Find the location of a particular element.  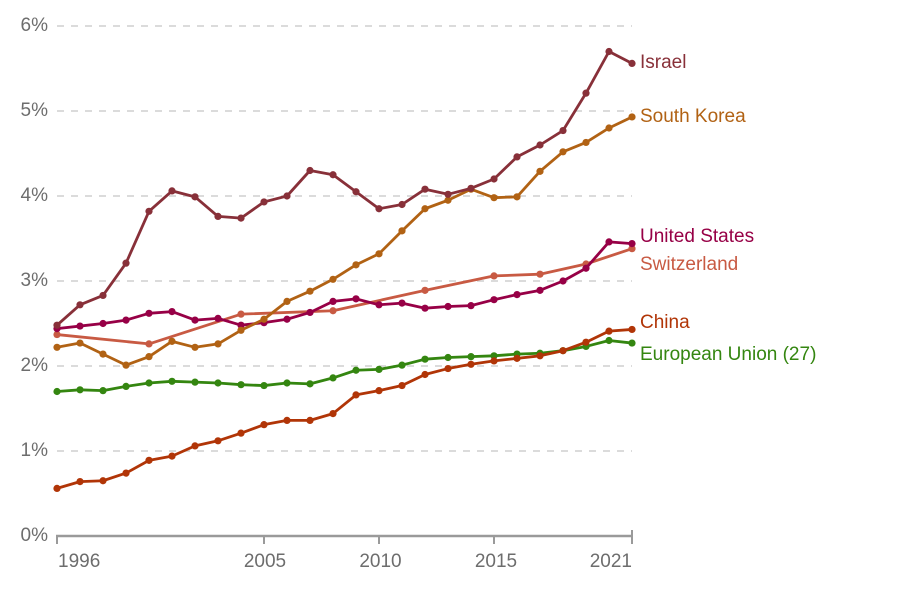

x-axis-tick-label-1996: 1996 is located at coordinates (79, 561).